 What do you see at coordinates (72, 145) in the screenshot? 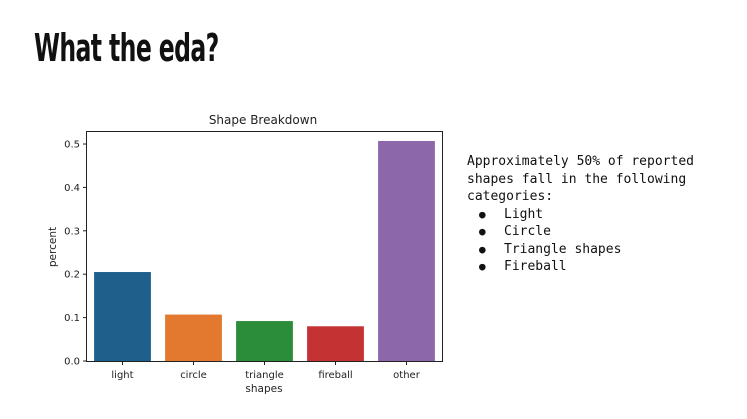
I see `y-tick-label: 0.5` at bounding box center [72, 145].